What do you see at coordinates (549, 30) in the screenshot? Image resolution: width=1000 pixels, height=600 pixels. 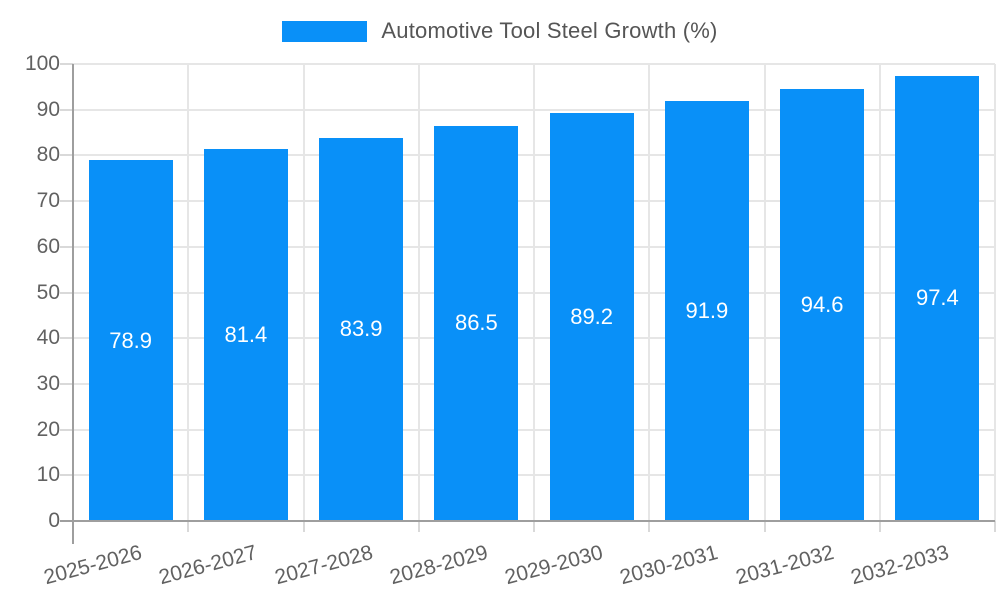 I see `legend-label: Automotive Tool Steel Growth (%)` at bounding box center [549, 30].